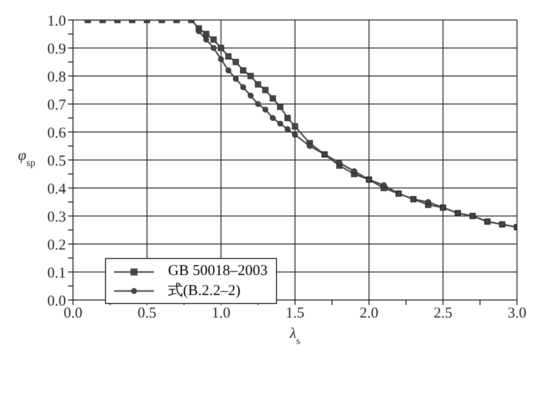  What do you see at coordinates (56, 133) in the screenshot?
I see `y-tick-label: 0.6` at bounding box center [56, 133].